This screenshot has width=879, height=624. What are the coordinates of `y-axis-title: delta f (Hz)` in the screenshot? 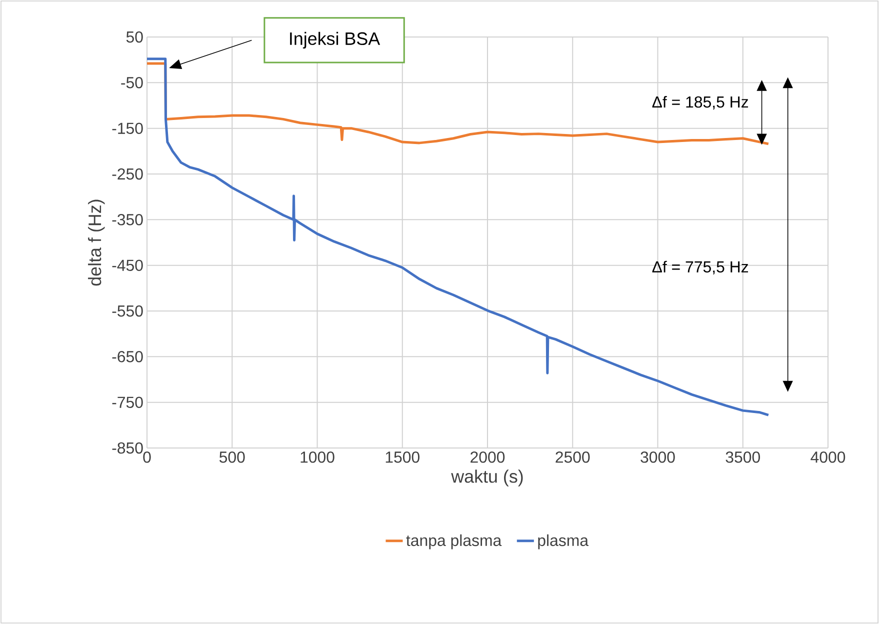 It's located at (96, 243).